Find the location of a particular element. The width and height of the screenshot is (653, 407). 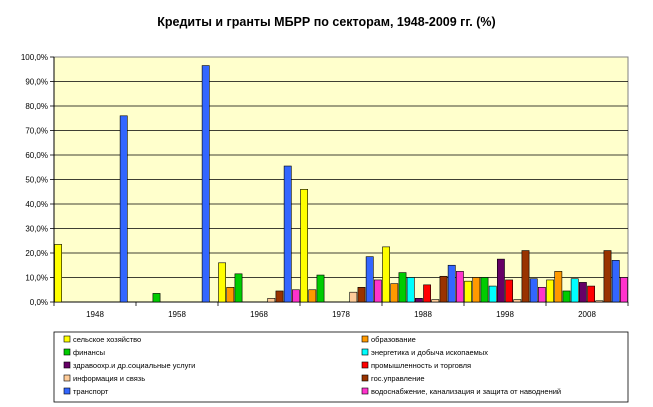

legend-label: информация и связь is located at coordinates (109, 378).